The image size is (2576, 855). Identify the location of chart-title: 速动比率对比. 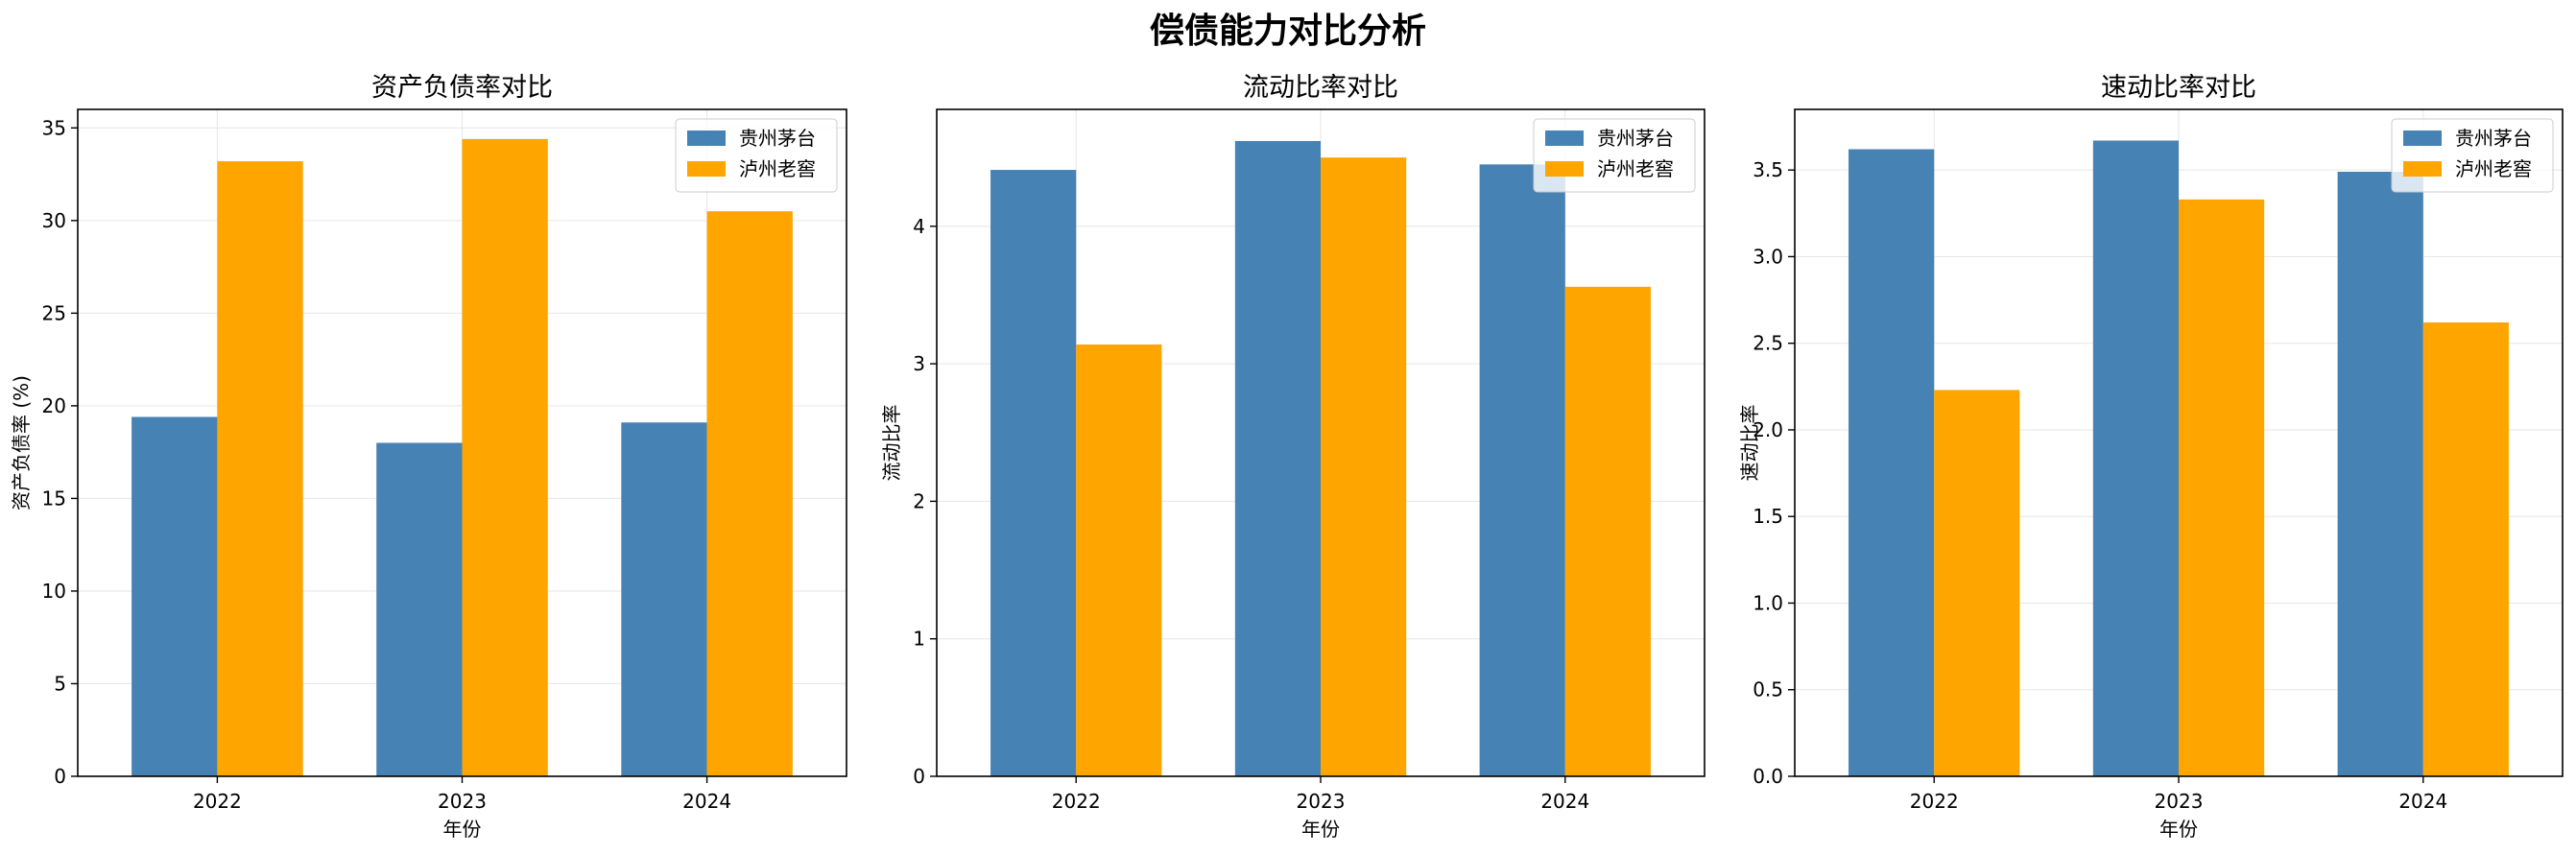
(2178, 88).